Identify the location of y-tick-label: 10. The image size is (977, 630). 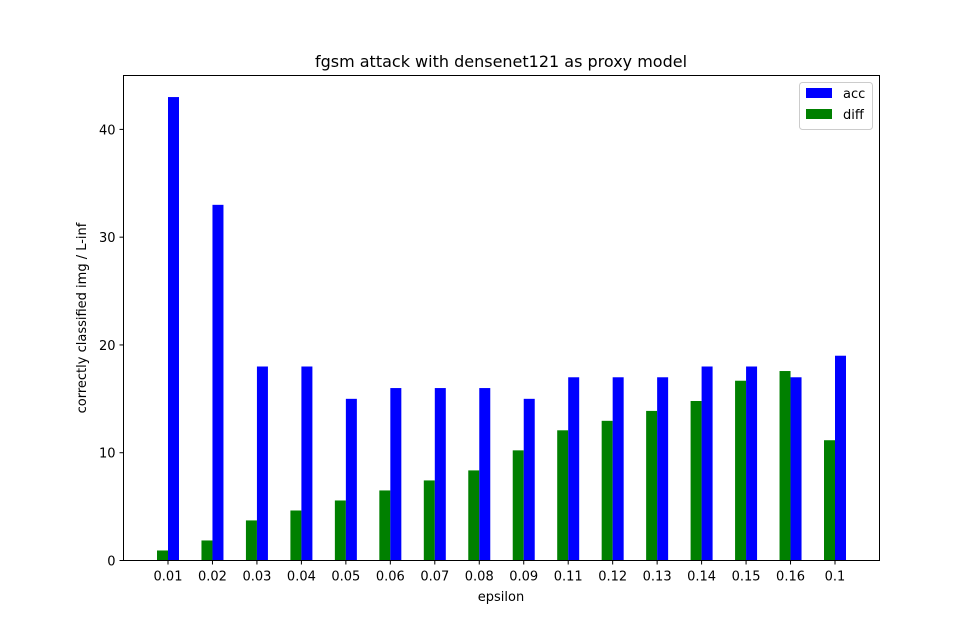
(107, 454).